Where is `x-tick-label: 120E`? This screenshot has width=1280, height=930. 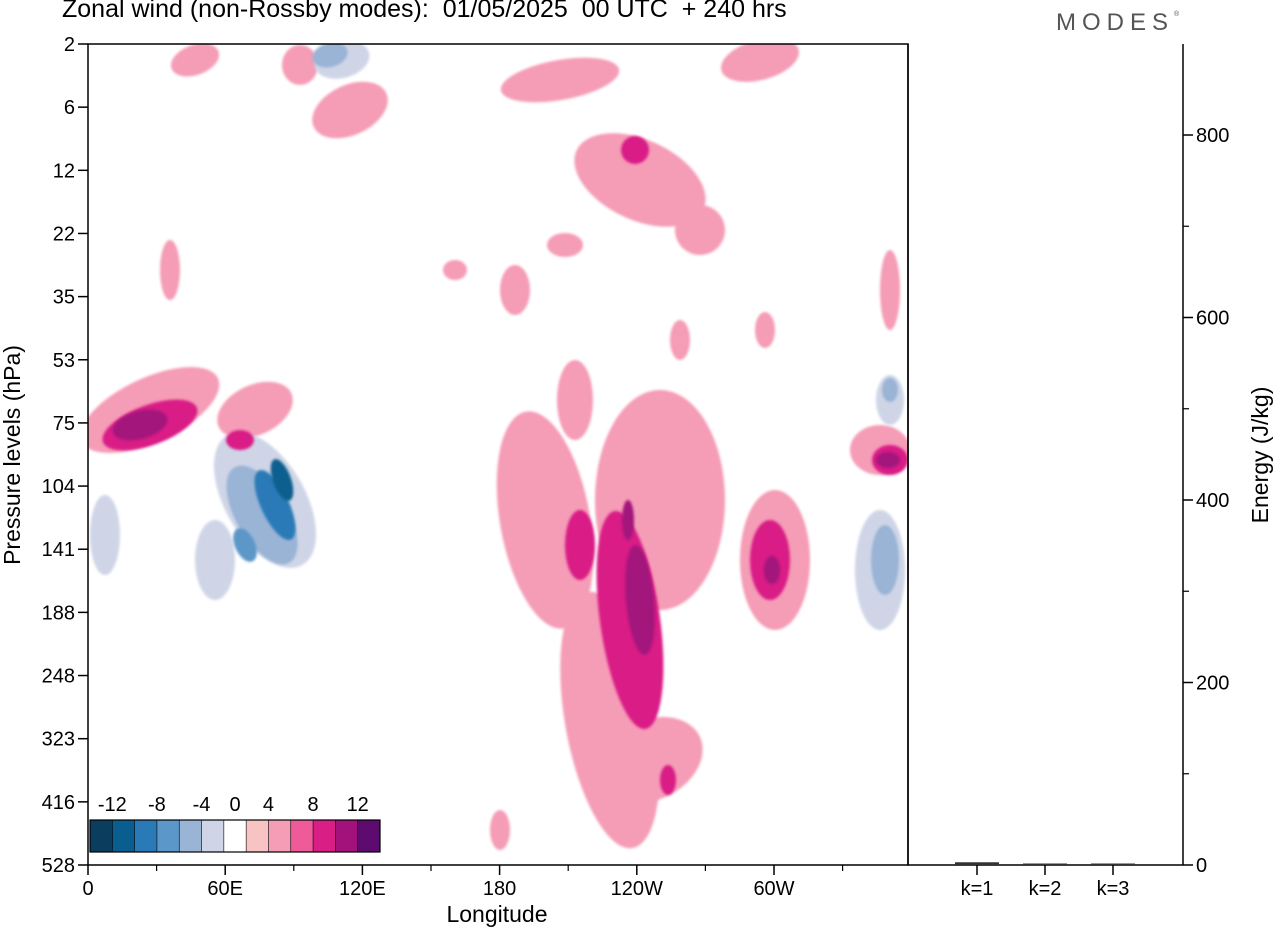
x-tick-label: 120E is located at coordinates (362, 889).